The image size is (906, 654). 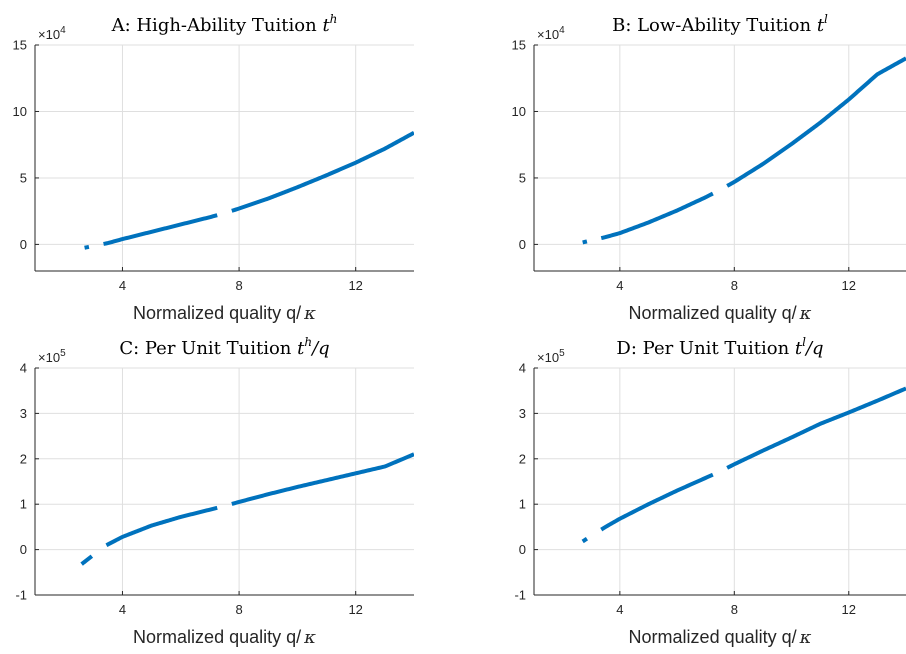 What do you see at coordinates (714, 25) in the screenshot?
I see `chart-title-text: B: Low-Ability Tuition` at bounding box center [714, 25].